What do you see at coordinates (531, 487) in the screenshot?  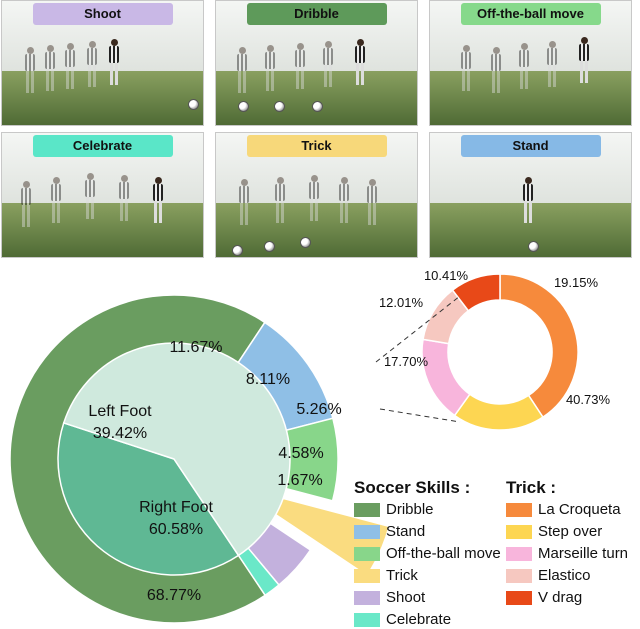 I see `legend-trick-title: Trick :` at bounding box center [531, 487].